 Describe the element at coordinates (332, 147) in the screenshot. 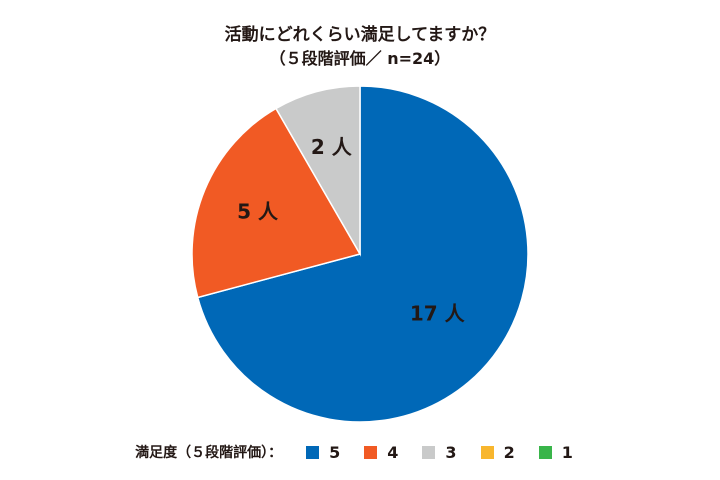

I see `pie-label-3: 2 人` at that location.